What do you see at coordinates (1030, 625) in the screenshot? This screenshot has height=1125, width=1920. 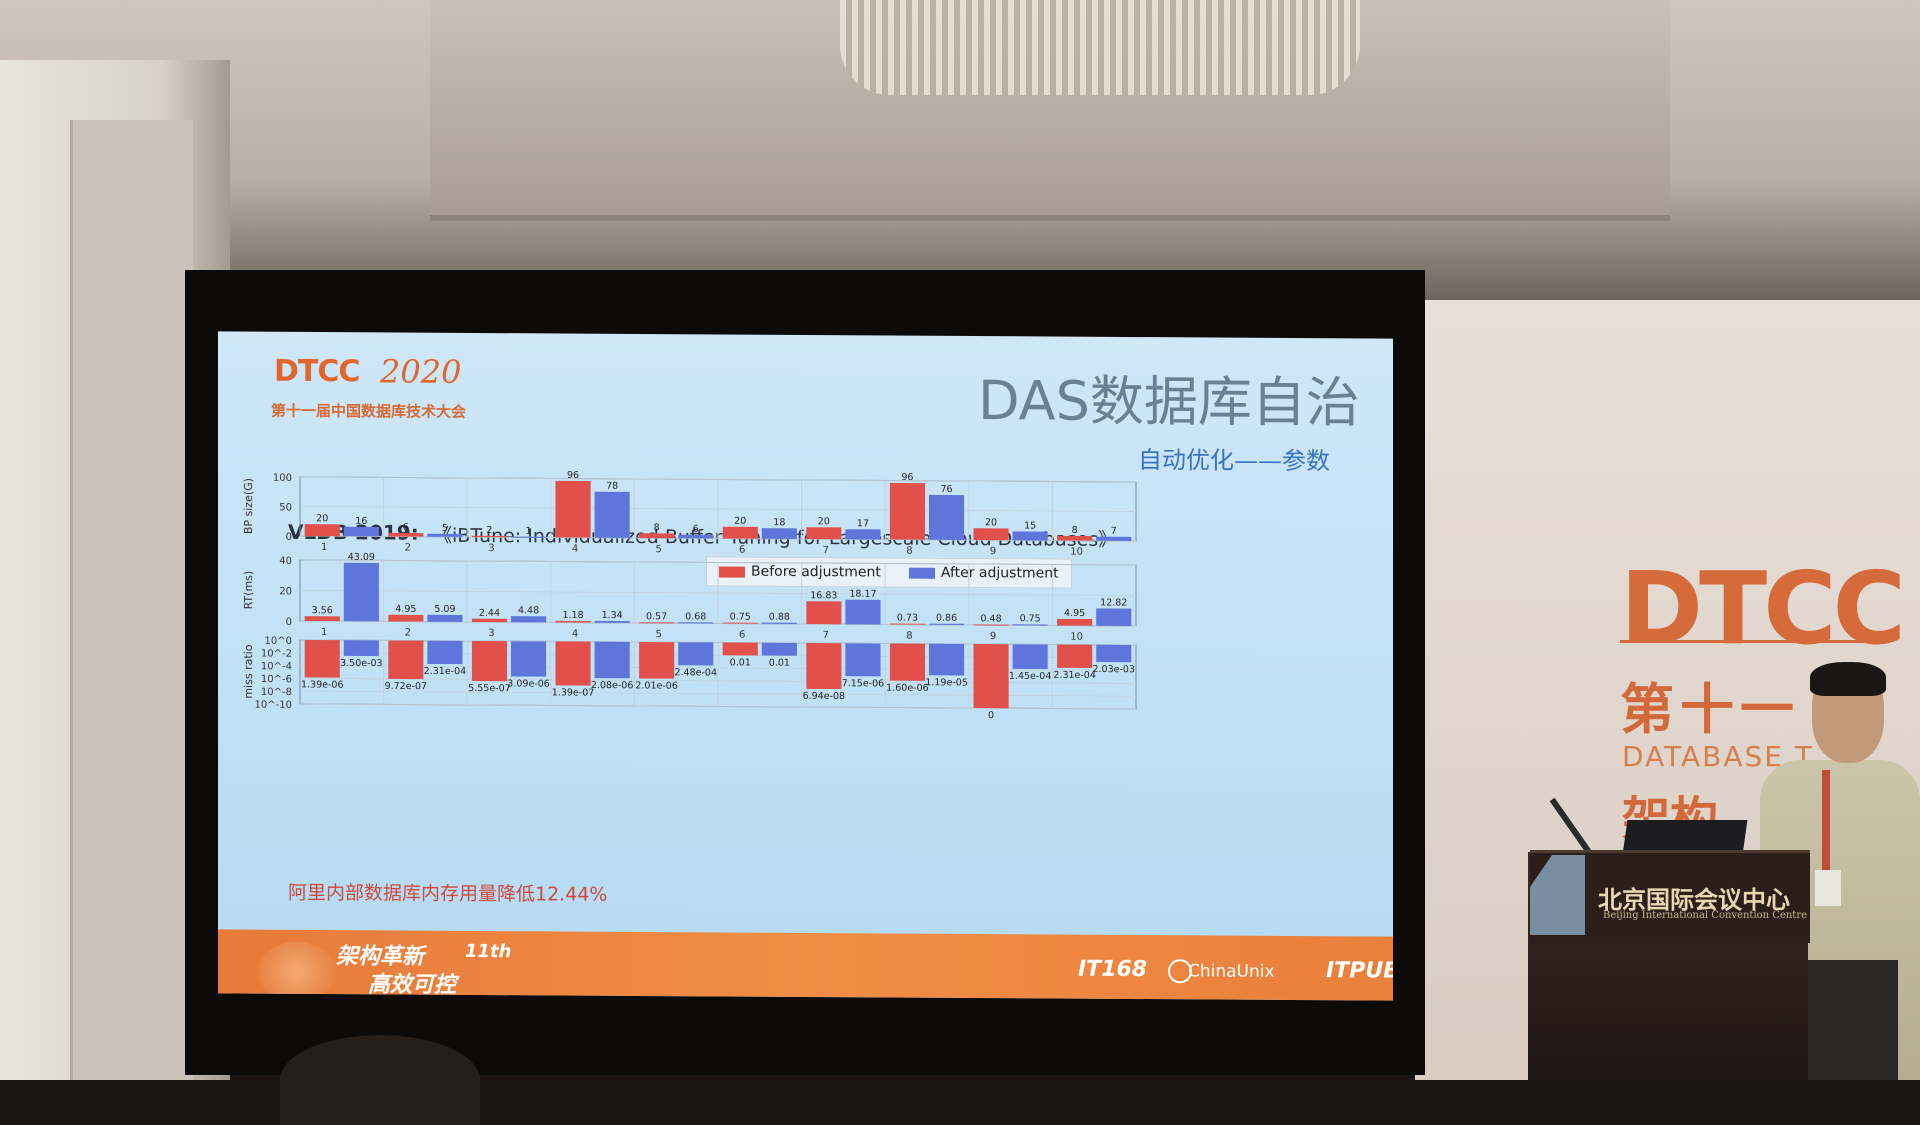 I see `bar-after-9-panel2` at bounding box center [1030, 625].